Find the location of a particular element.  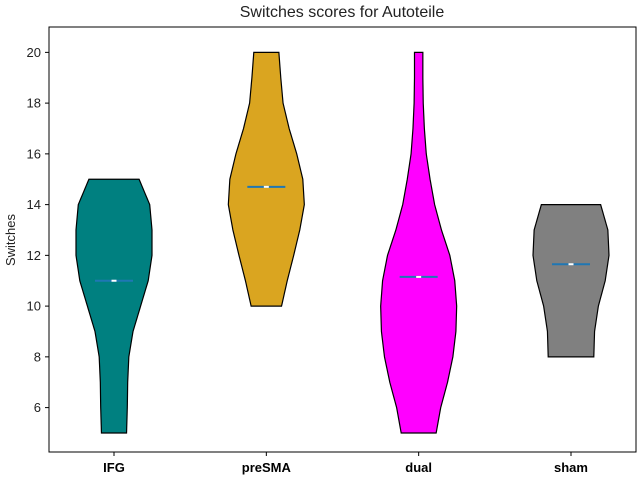

y-tick-label: 12 is located at coordinates (34, 255).